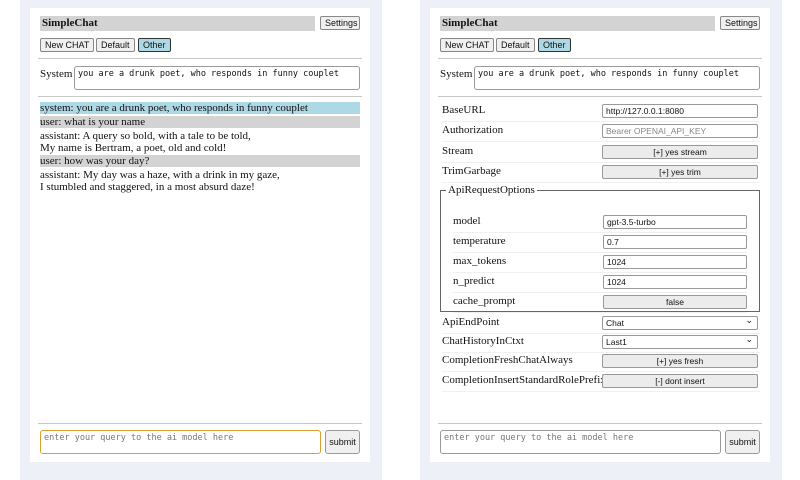 The height and width of the screenshot is (480, 800). What do you see at coordinates (467, 221) in the screenshot?
I see `model-label: model` at bounding box center [467, 221].